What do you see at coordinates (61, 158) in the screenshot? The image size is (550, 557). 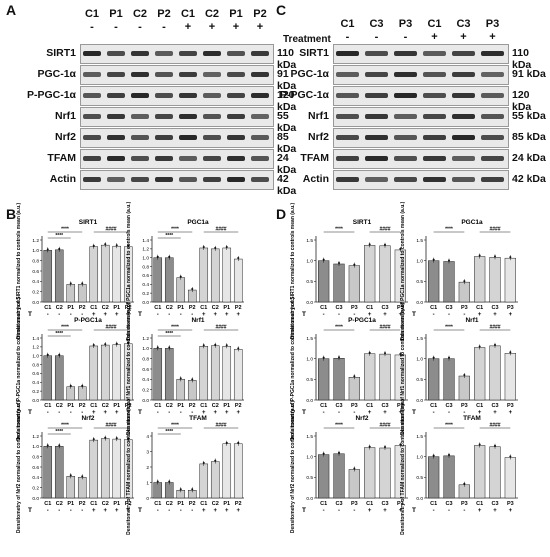 I see `blot-a-row-label: TFAM` at bounding box center [61, 158].